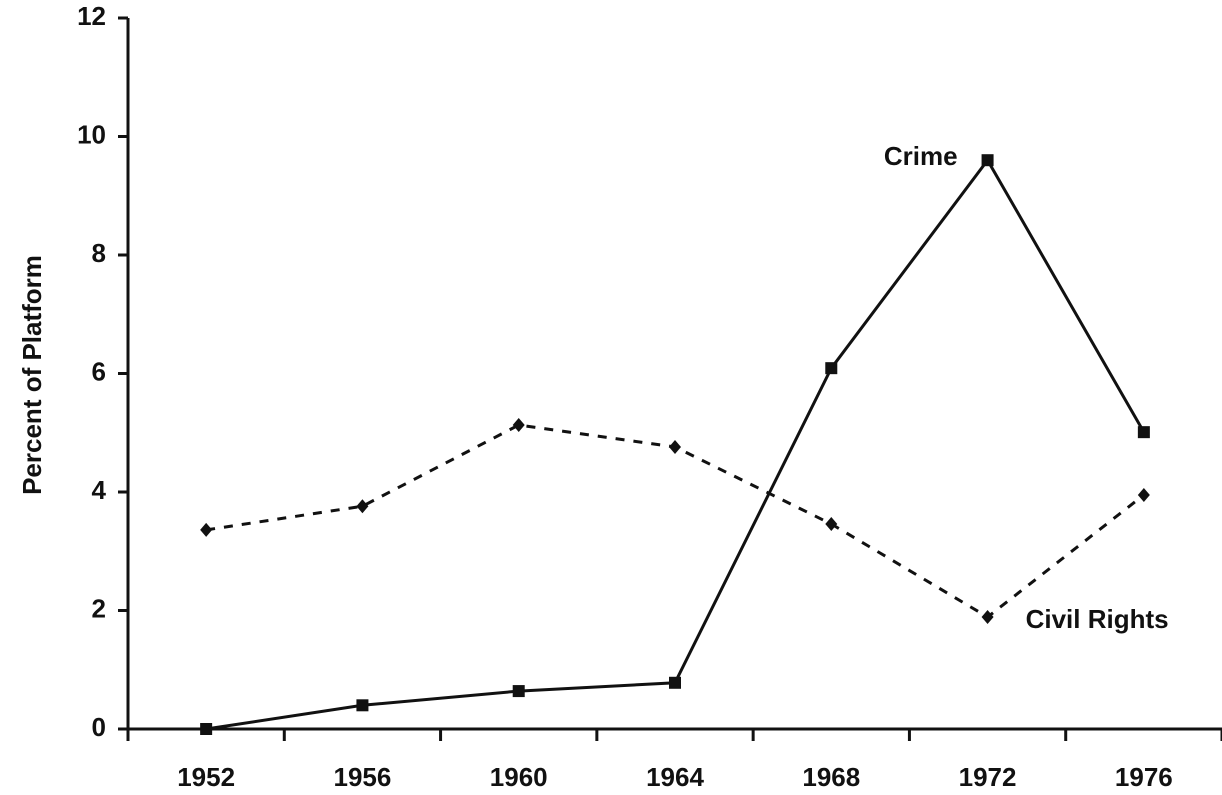 The image size is (1222, 795). I want to click on x-tick-label: 1968, so click(831, 777).